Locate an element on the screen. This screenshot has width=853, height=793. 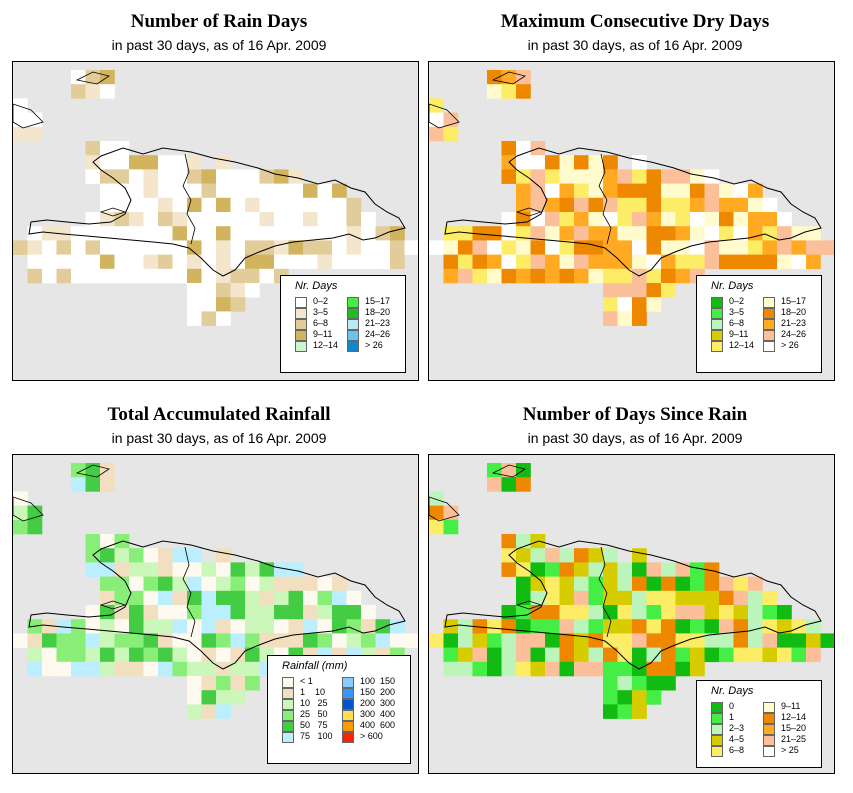
legend-label: 12–14 is located at coordinates (326, 345).